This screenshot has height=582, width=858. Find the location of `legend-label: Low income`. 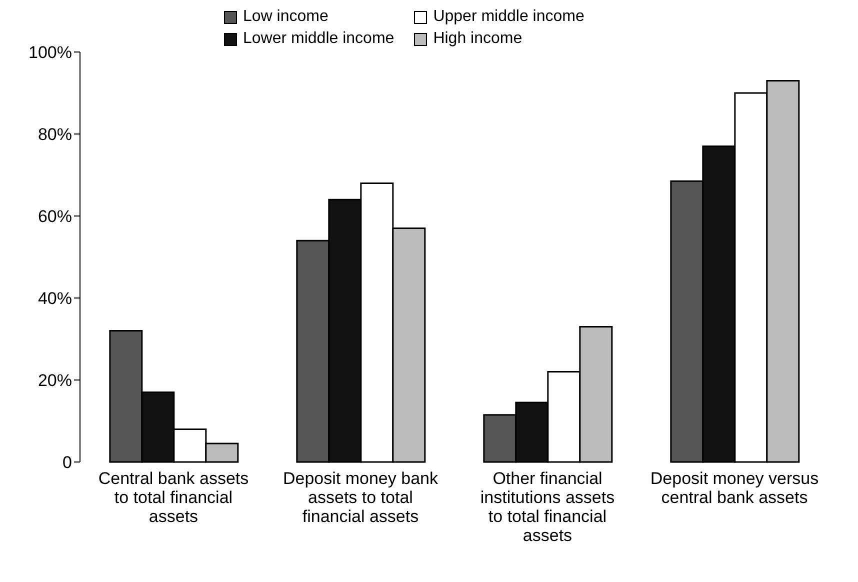

legend-label: Low income is located at coordinates (285, 17).